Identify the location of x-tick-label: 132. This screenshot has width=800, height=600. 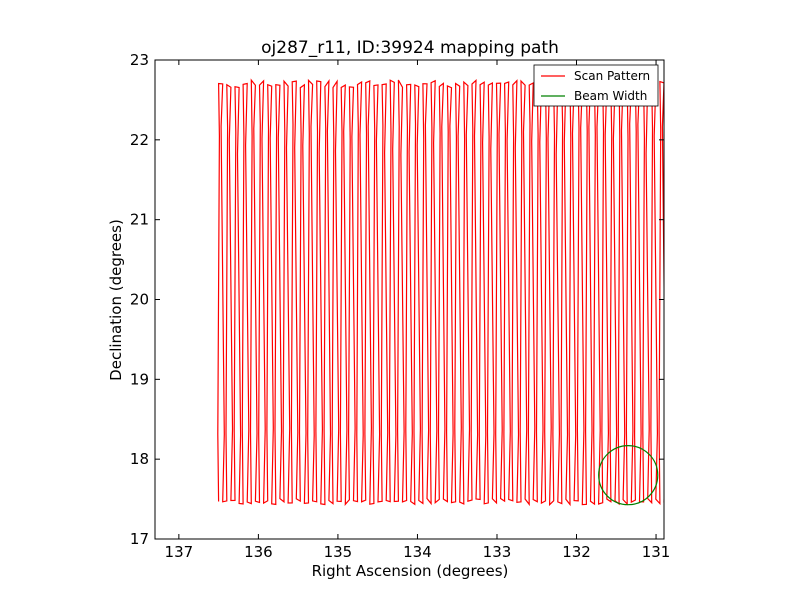
(576, 552).